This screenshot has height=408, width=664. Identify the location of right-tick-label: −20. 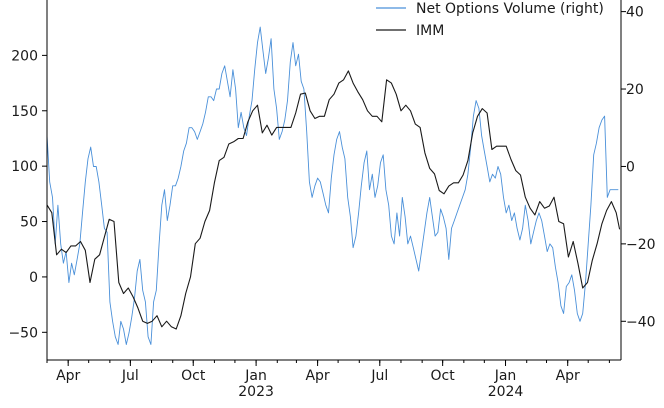
(641, 245).